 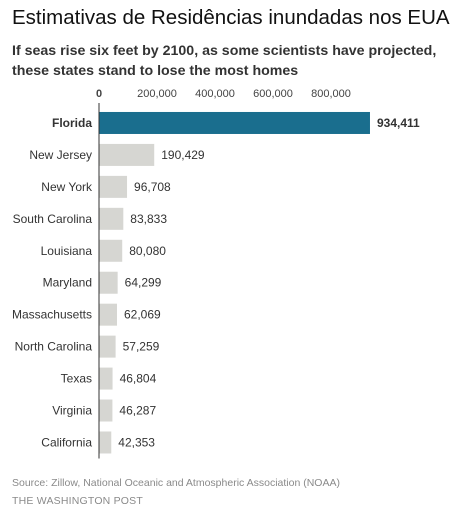 What do you see at coordinates (152, 187) in the screenshot?
I see `value-label: 96,708` at bounding box center [152, 187].